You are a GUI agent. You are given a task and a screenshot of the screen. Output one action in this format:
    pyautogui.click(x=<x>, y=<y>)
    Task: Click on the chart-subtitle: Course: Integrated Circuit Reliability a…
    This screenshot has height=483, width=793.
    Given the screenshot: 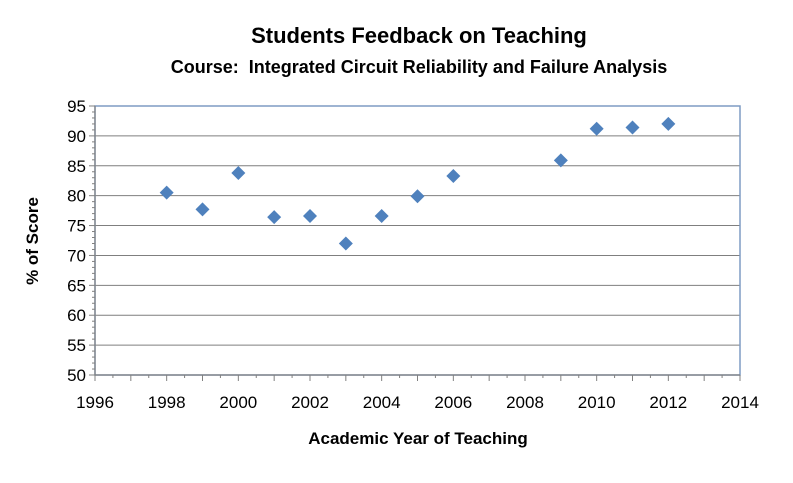 What is the action you would take?
    pyautogui.click(x=419, y=67)
    